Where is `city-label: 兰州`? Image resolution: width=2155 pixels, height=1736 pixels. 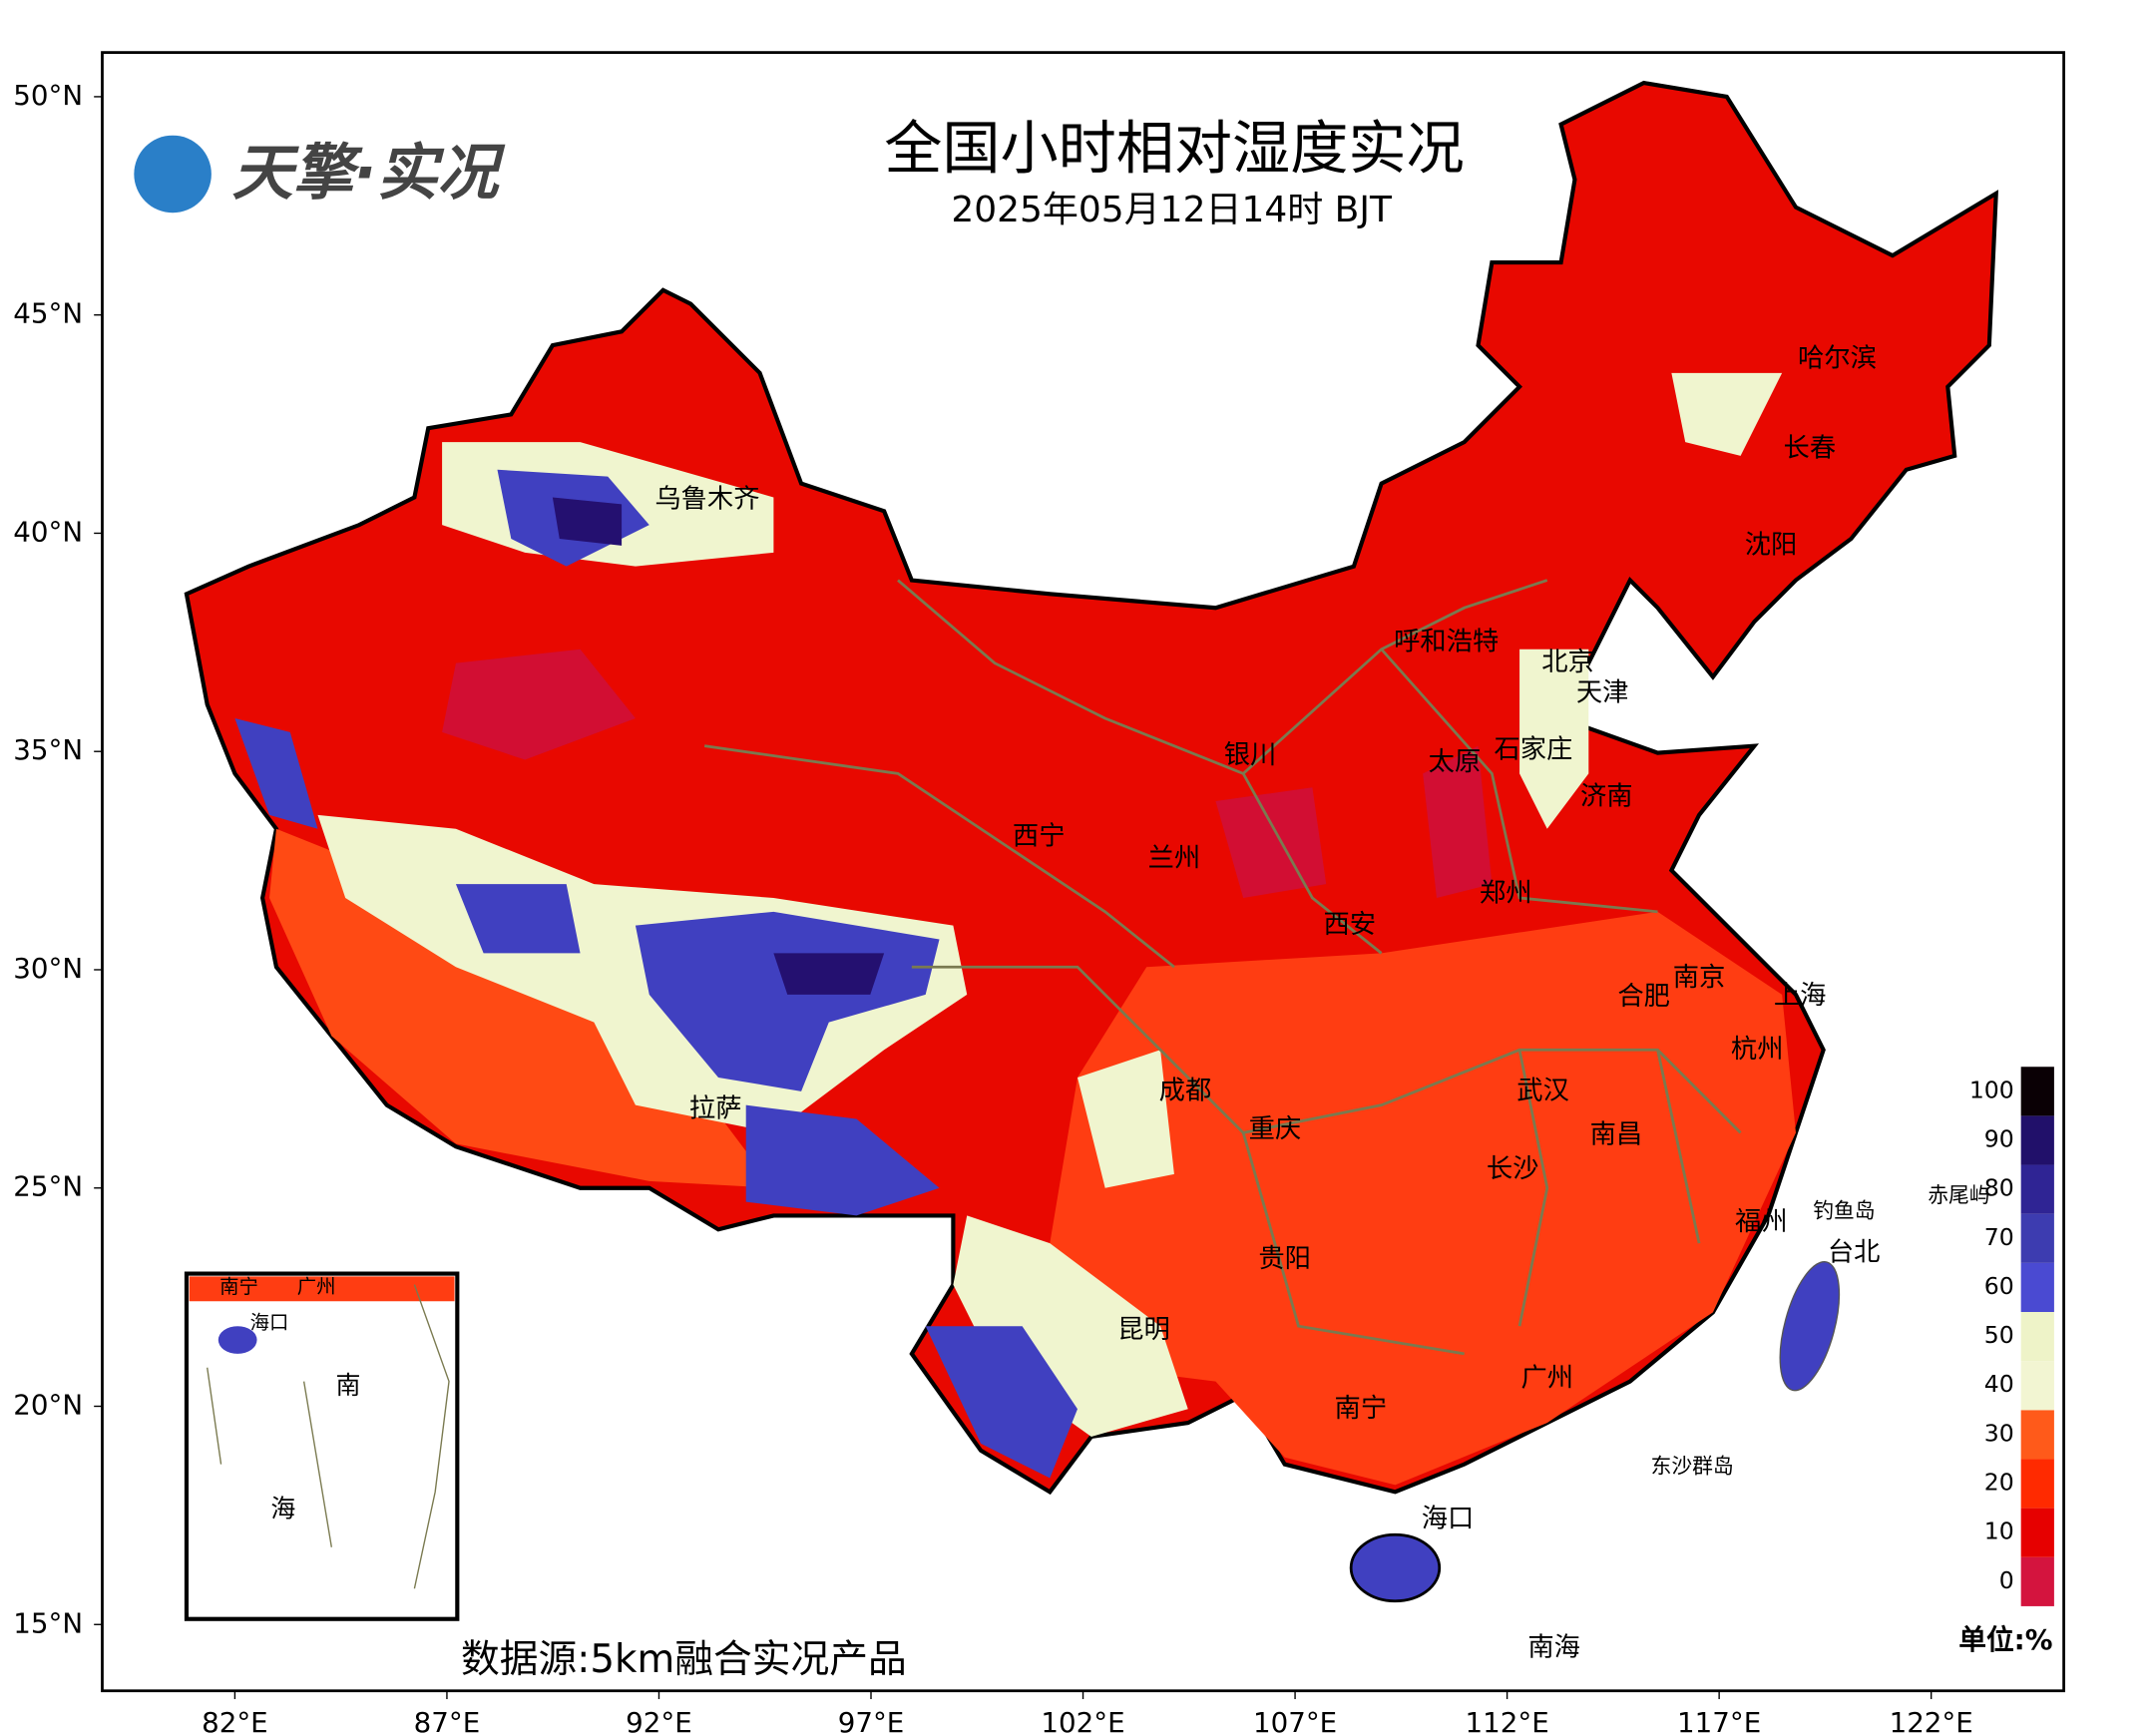
city-label: 兰州 is located at coordinates (1174, 859).